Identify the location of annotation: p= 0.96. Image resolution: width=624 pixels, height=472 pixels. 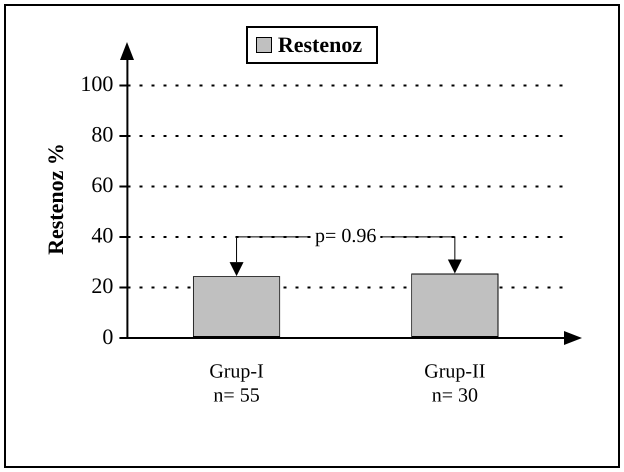
(345, 236).